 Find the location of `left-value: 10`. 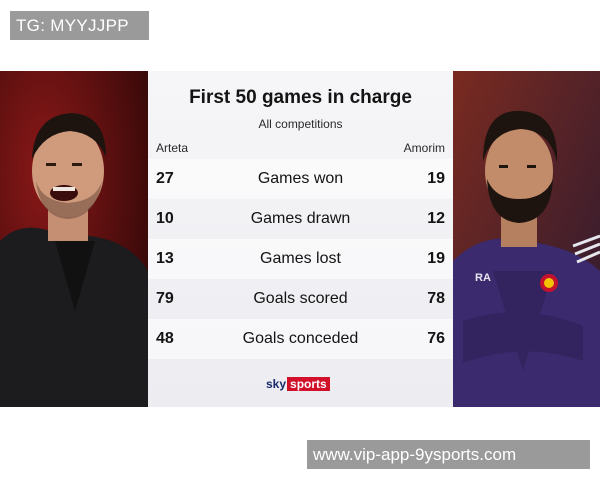

left-value: 10 is located at coordinates (165, 218).